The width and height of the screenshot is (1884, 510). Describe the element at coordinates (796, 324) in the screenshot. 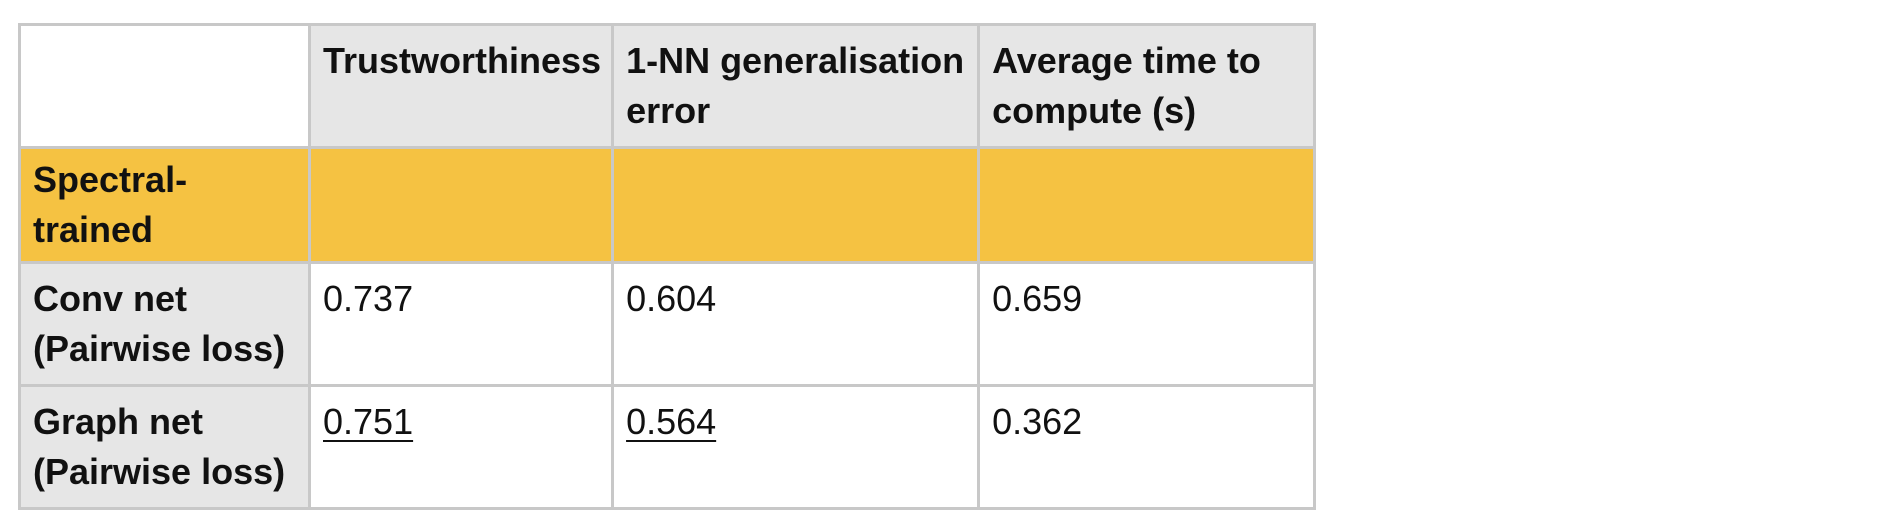

I see `value-1nn-error: 0.604` at that location.